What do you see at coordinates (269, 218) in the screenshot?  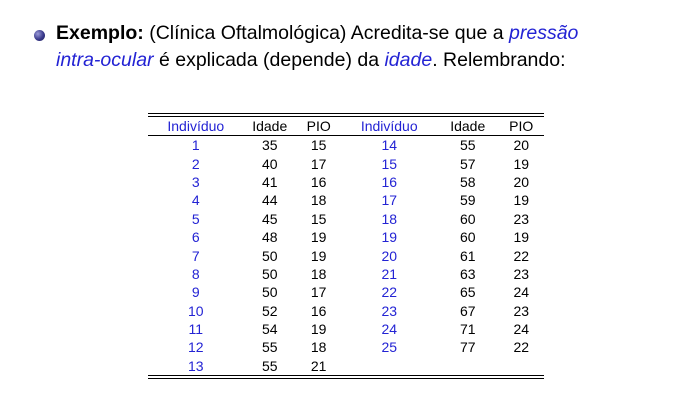 I see `cell-idade-1: 45` at bounding box center [269, 218].